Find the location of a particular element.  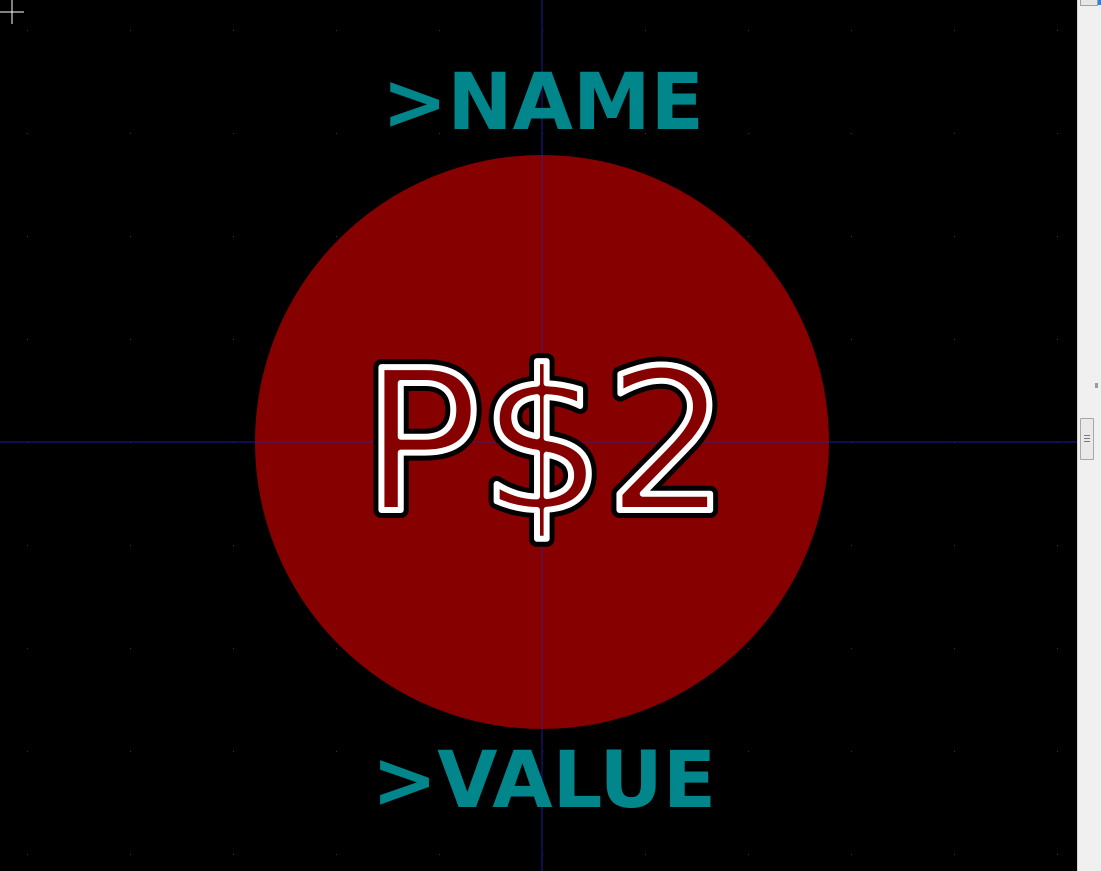

vertical-scrollbar is located at coordinates (1089, 435).